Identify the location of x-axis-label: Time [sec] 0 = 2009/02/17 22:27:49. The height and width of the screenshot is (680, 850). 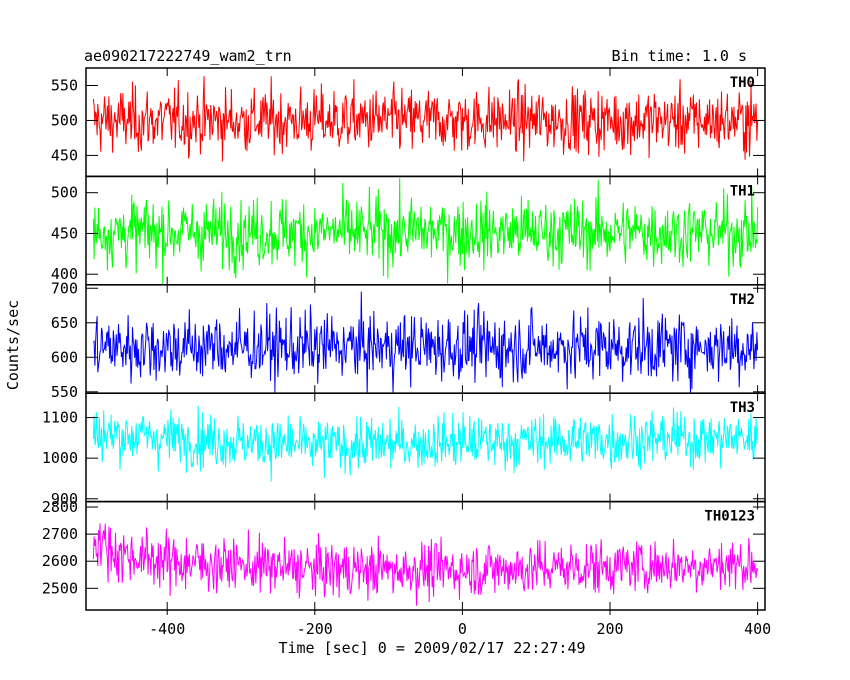
(431, 648).